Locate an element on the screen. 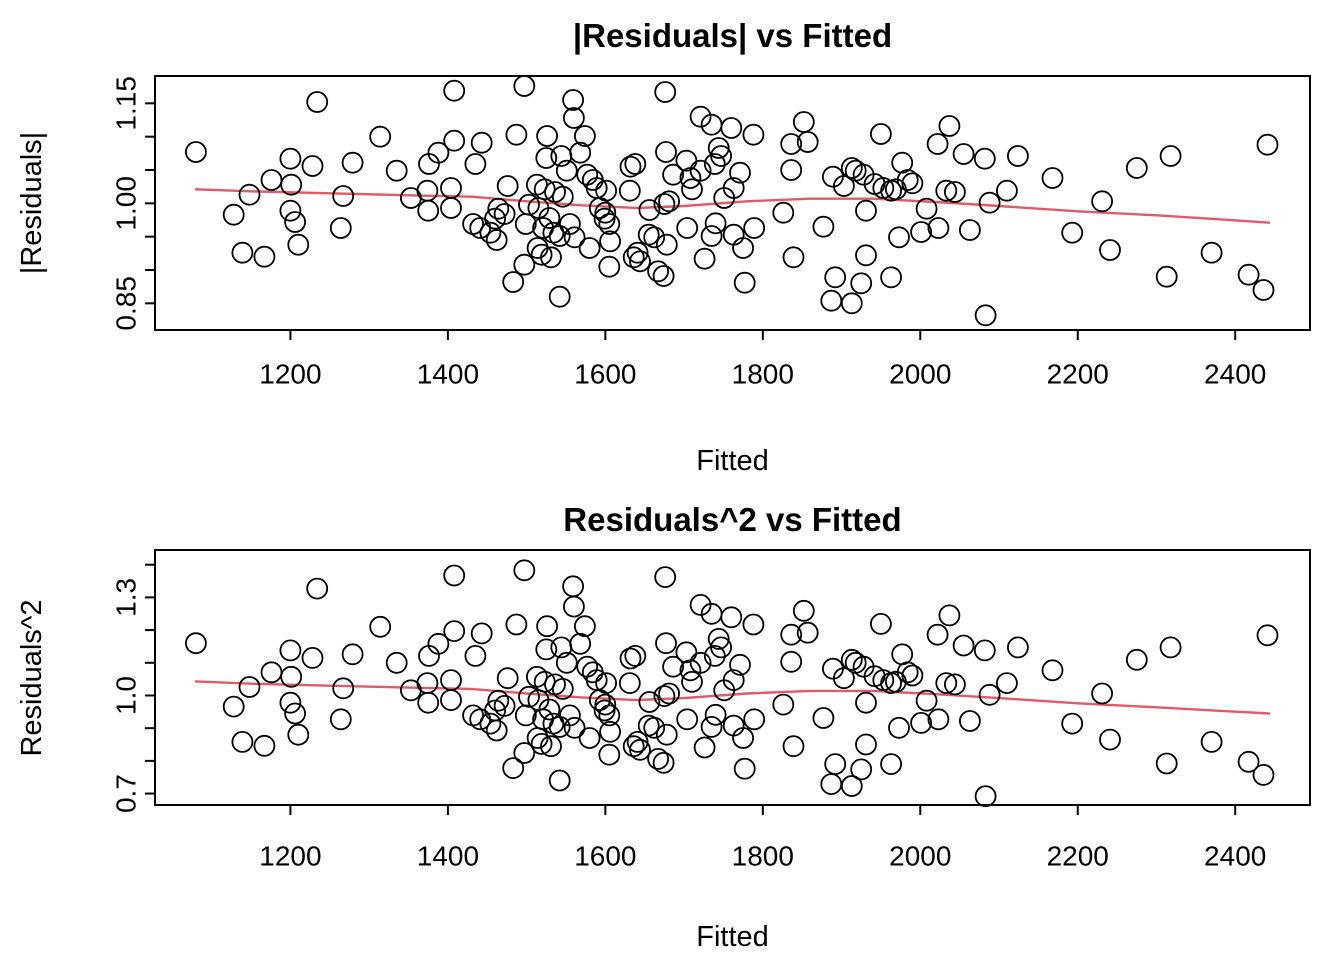 The image size is (1344, 960). x-tick-label: 2000 is located at coordinates (920, 374).